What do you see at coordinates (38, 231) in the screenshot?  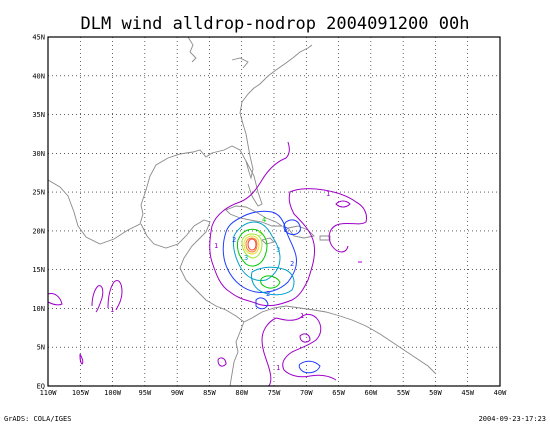 I see `lat-tick-label: 20N` at bounding box center [38, 231].